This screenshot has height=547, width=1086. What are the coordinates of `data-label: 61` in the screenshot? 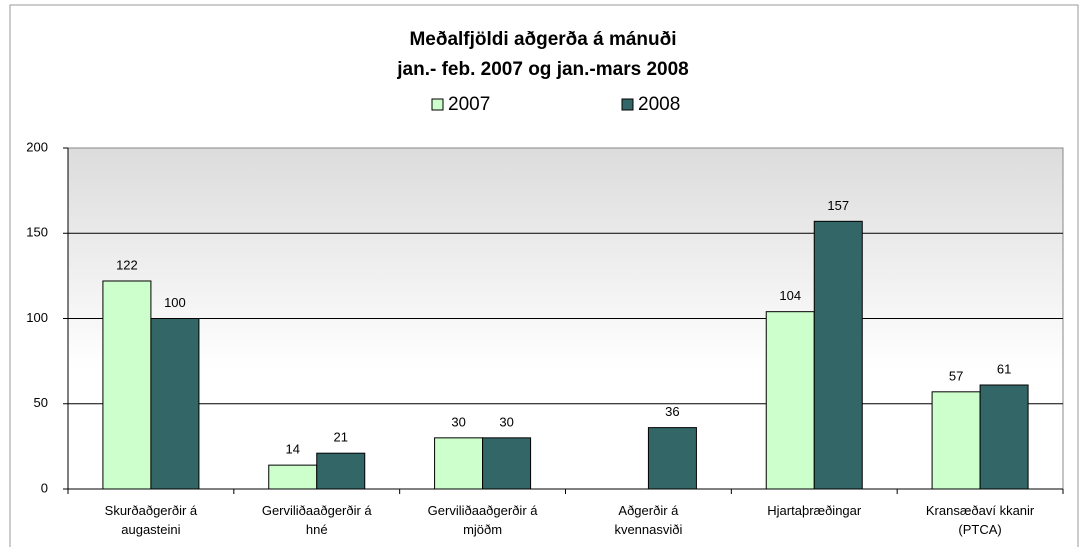 It's located at (1004, 368).